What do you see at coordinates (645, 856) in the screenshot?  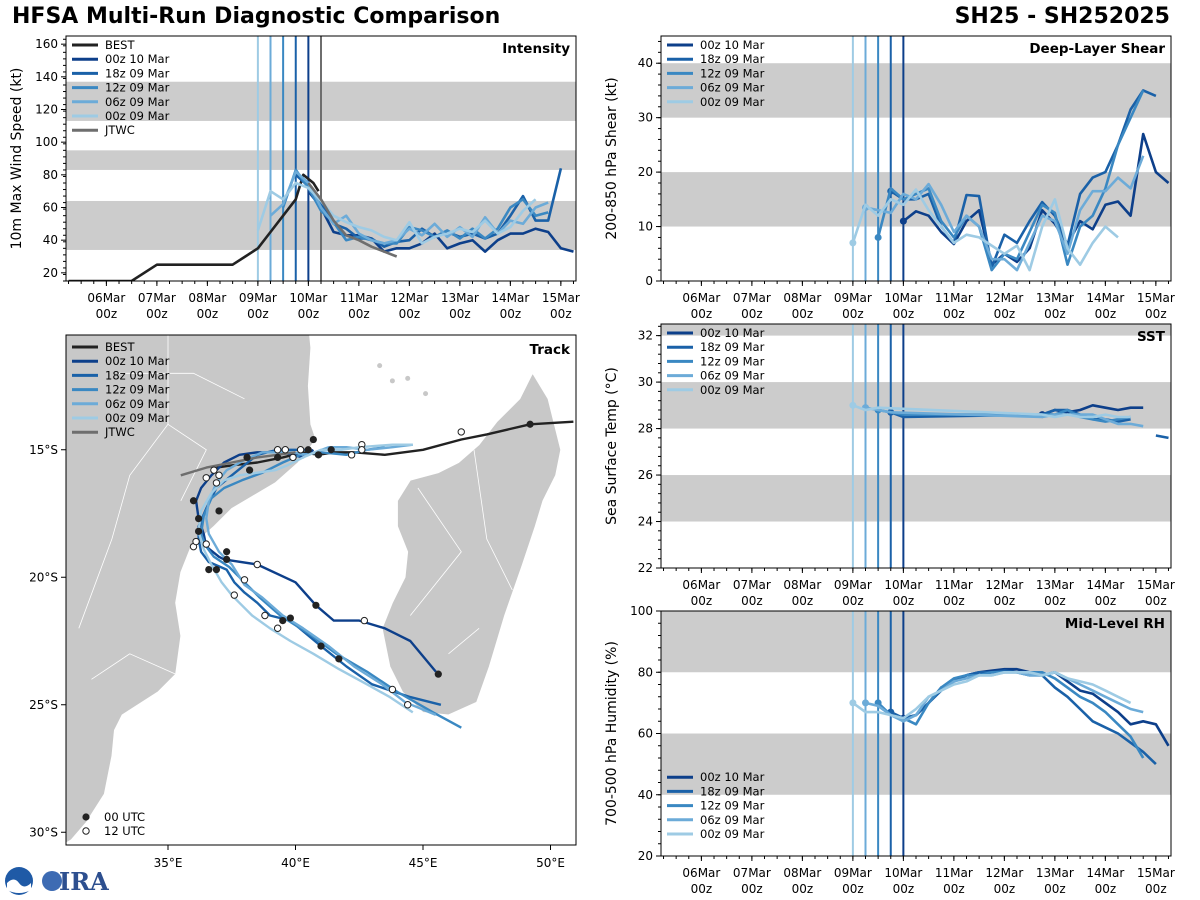 I see `y-tick-label: 20` at bounding box center [645, 856].